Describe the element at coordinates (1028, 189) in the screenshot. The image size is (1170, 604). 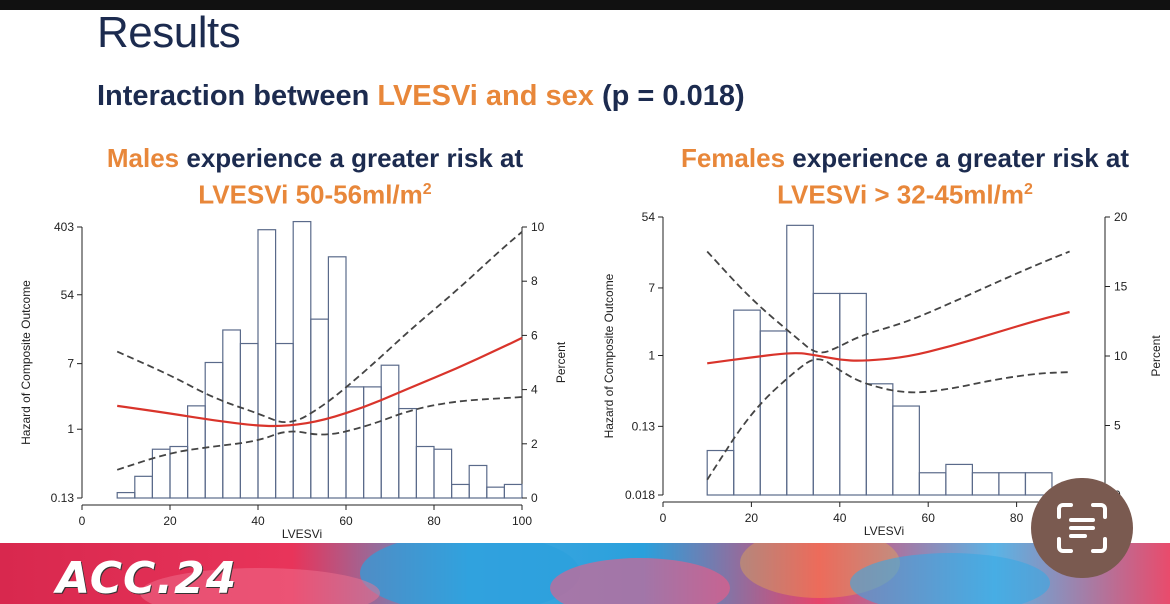
I see `females-range-sup: 2` at that location.